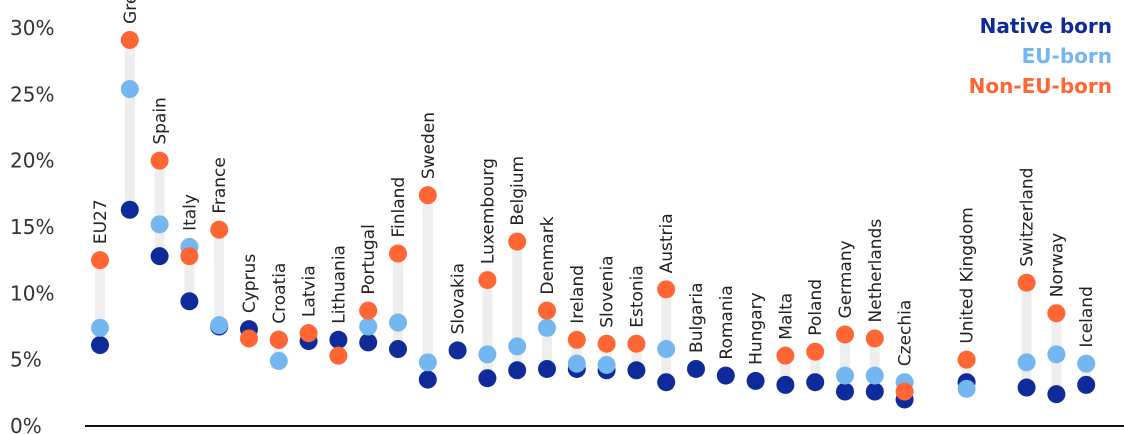 Image resolution: width=1124 pixels, height=434 pixels. I want to click on country-label: Germany, so click(846, 279).